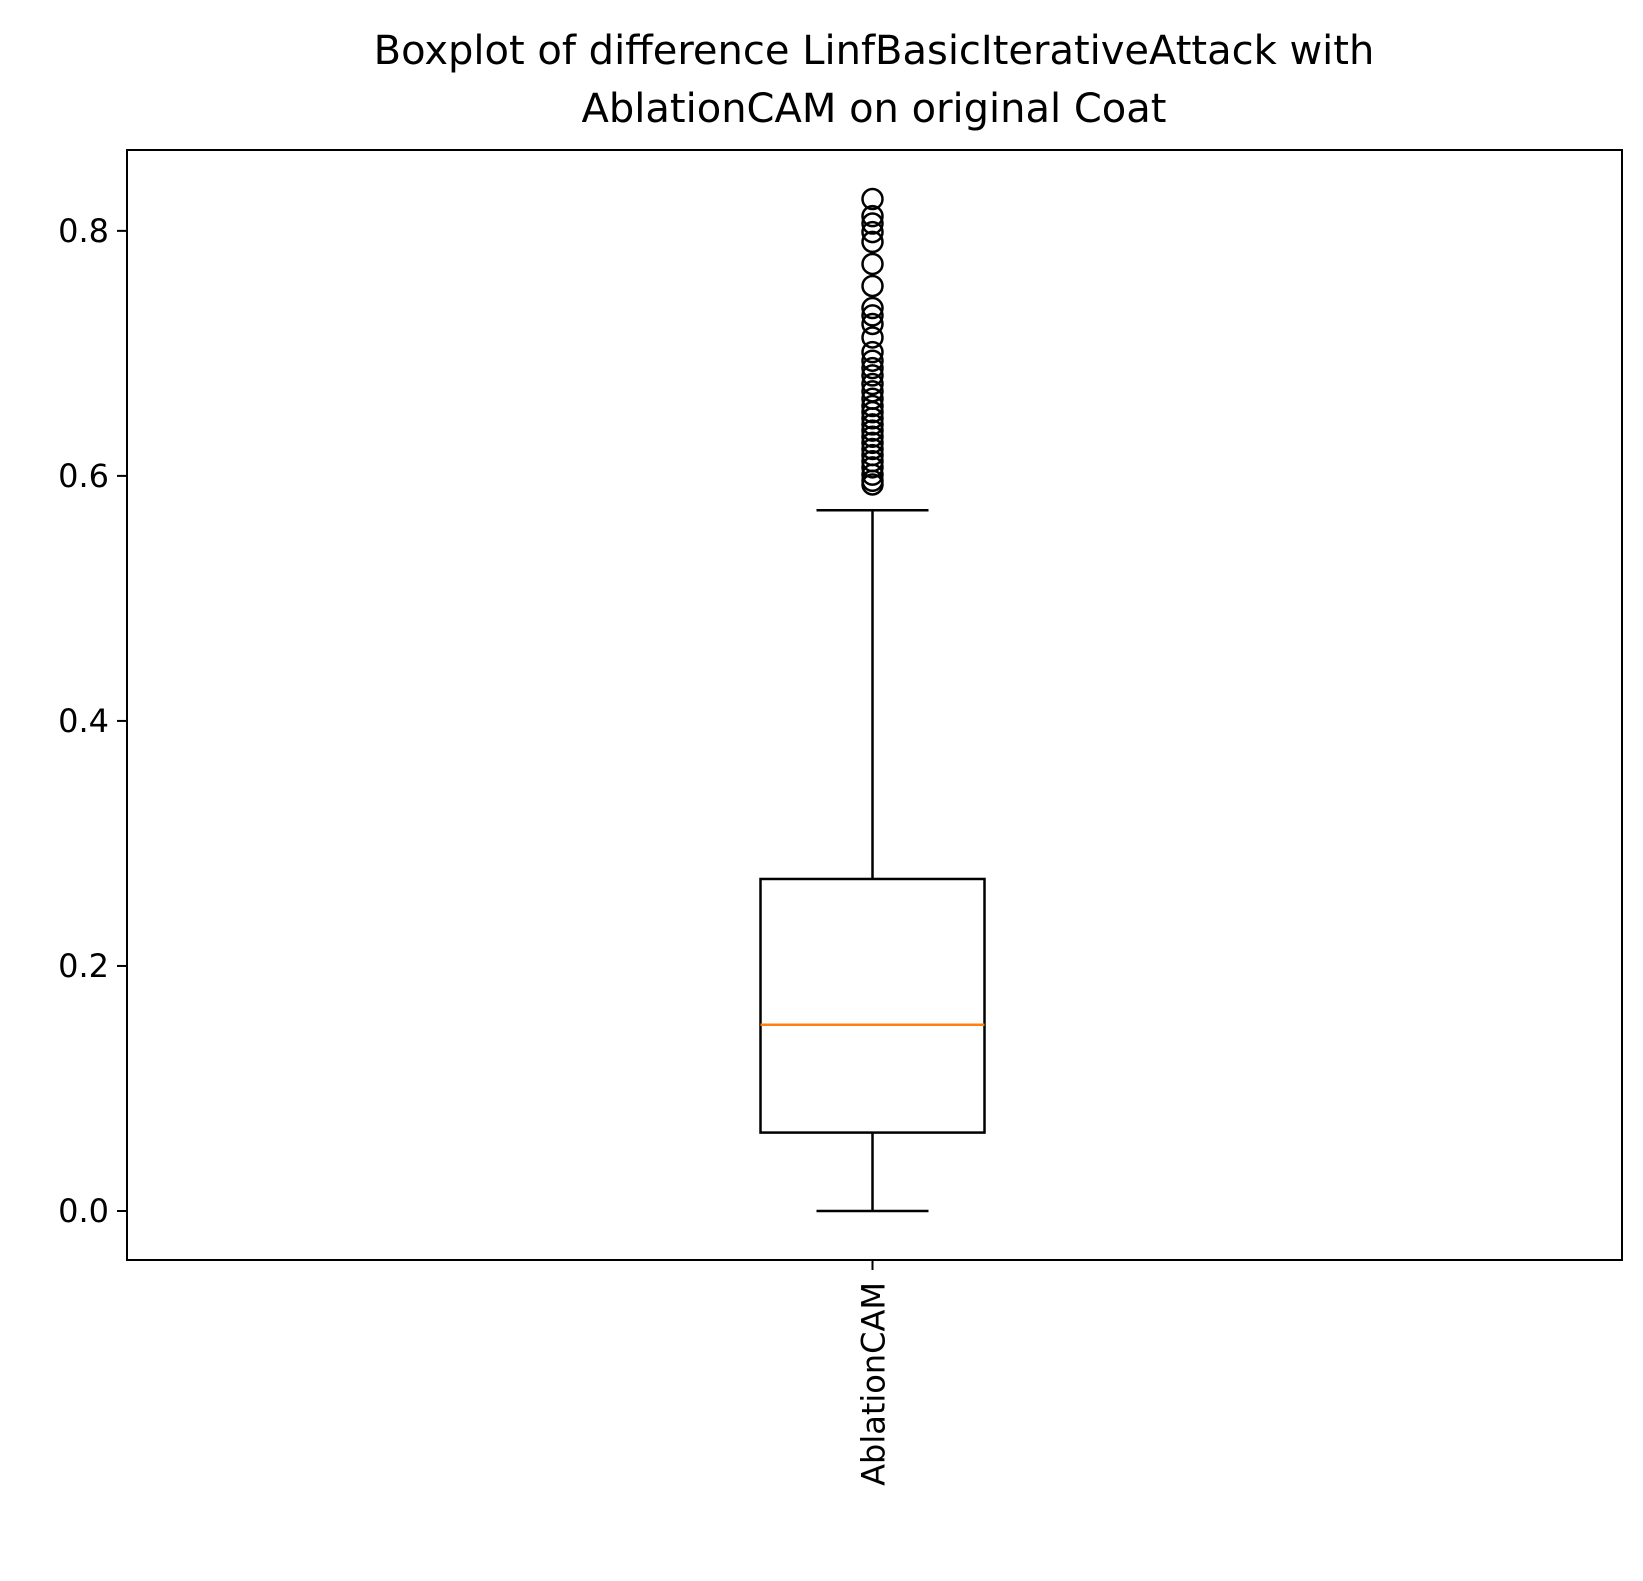 Image resolution: width=1643 pixels, height=1581 pixels. What do you see at coordinates (872, 1005) in the screenshot?
I see `iqr-box` at bounding box center [872, 1005].